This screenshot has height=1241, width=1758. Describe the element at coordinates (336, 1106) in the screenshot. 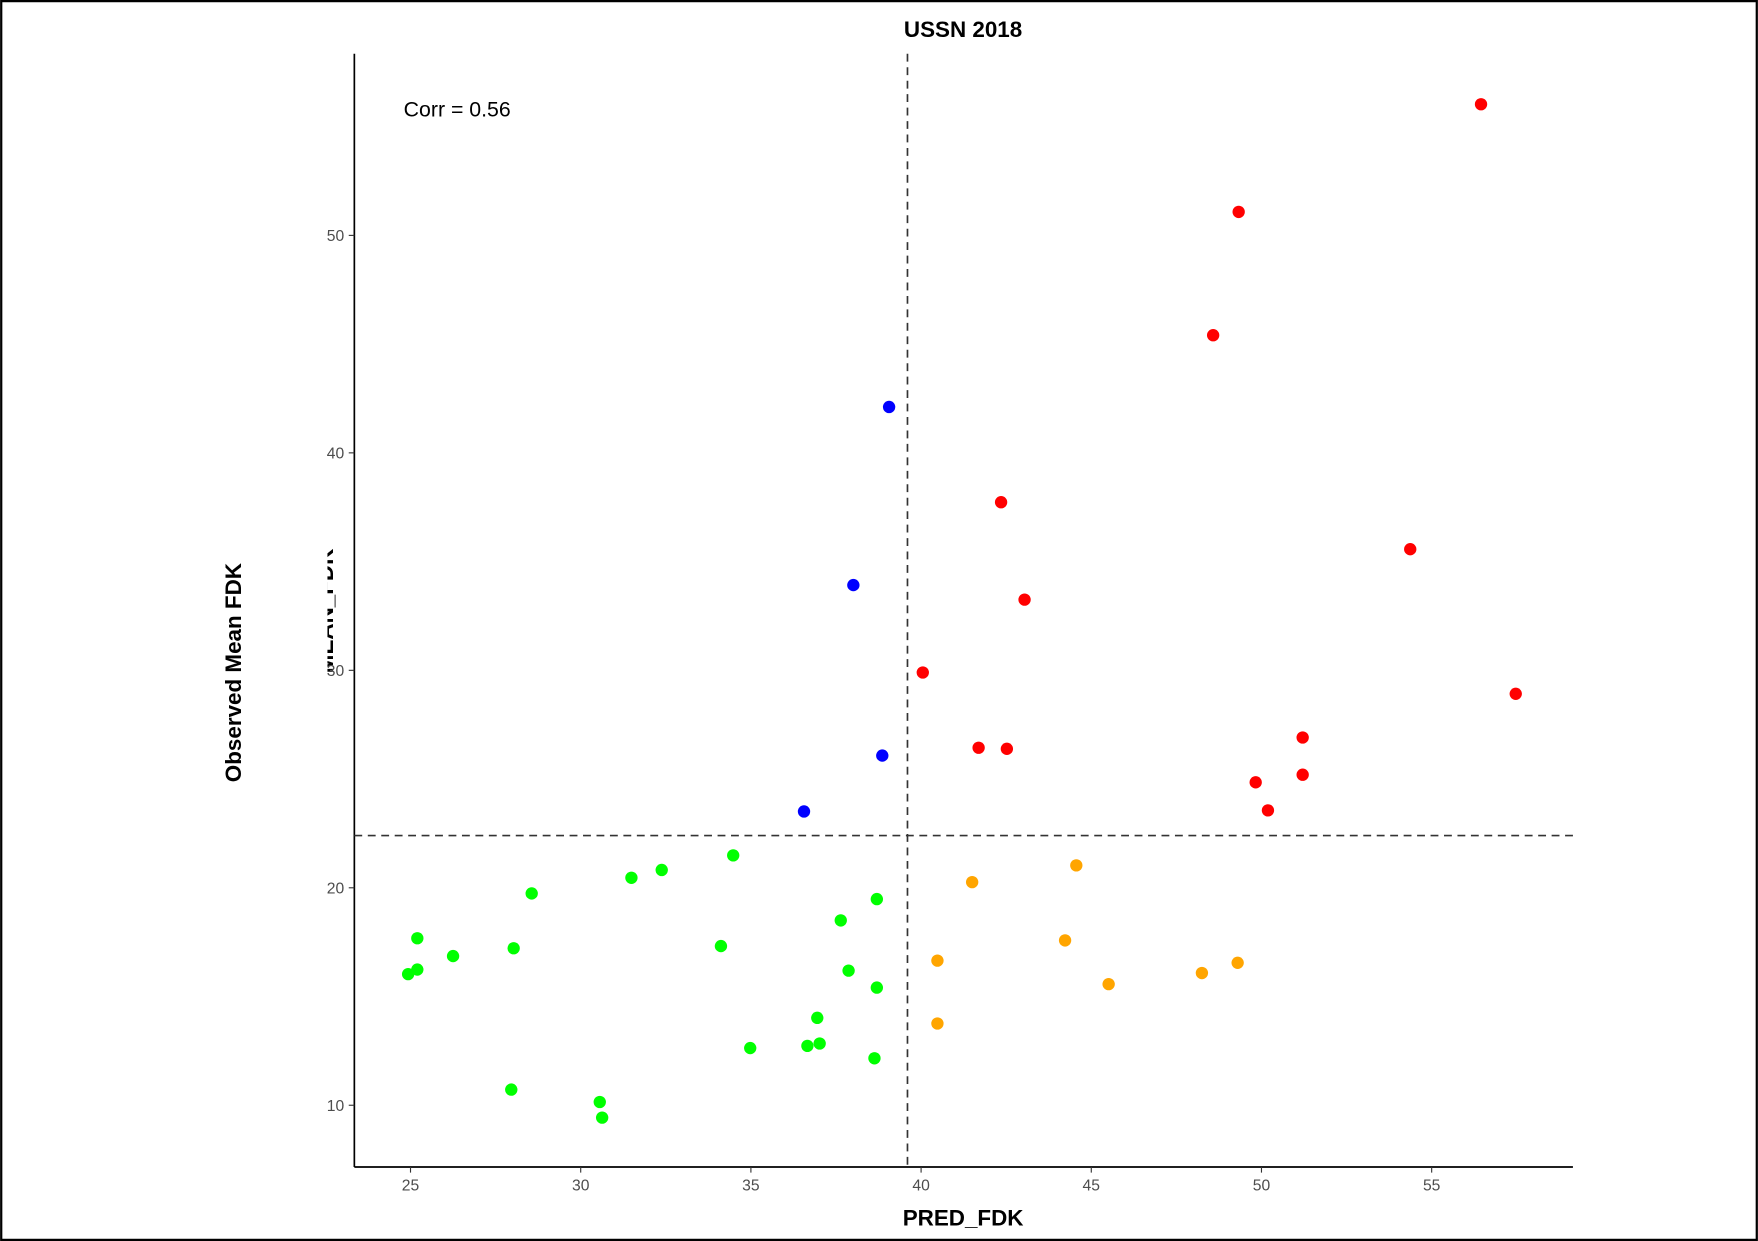

I see `y-tick-label: 10` at that location.